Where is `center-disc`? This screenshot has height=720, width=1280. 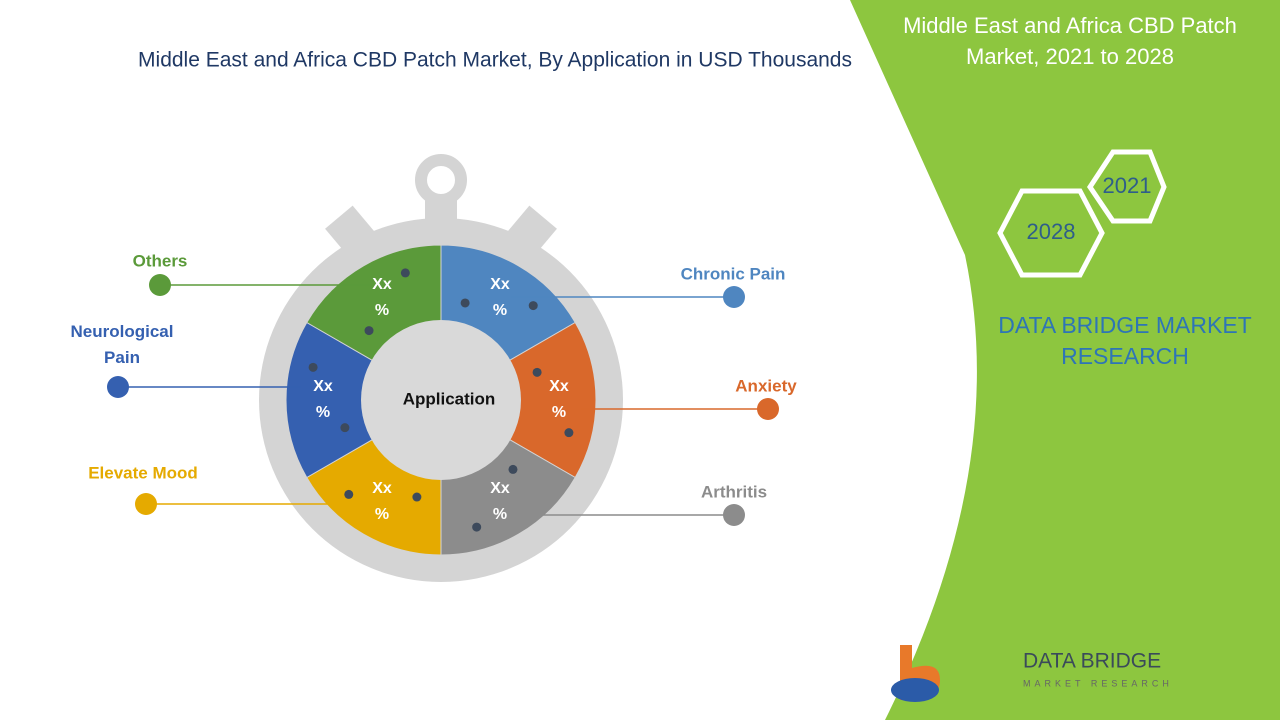 center-disc is located at coordinates (441, 400).